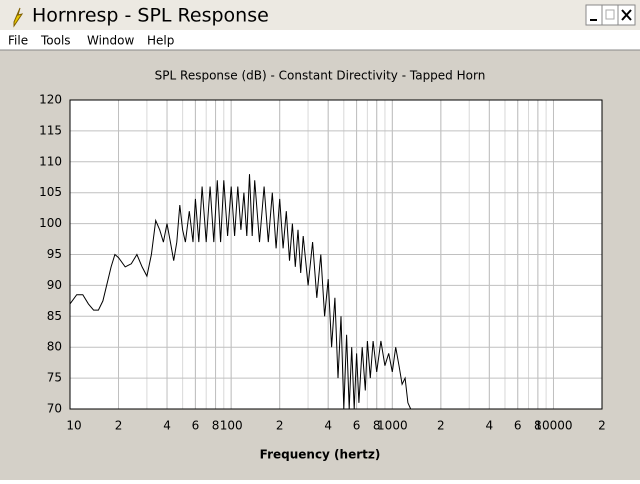 The width and height of the screenshot is (640, 484). Describe the element at coordinates (73, 426) in the screenshot. I see `x-tick-label: 10` at that location.